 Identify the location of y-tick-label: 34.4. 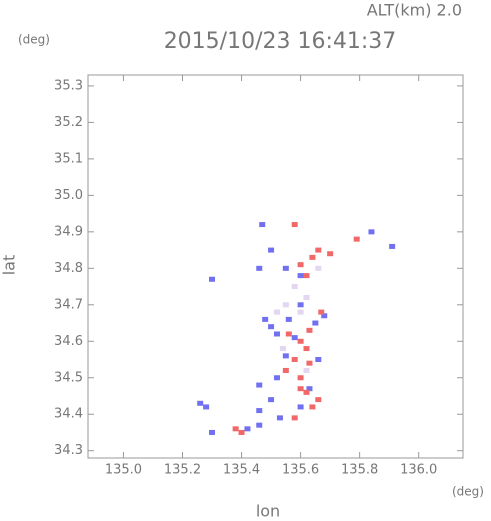
(68, 414).